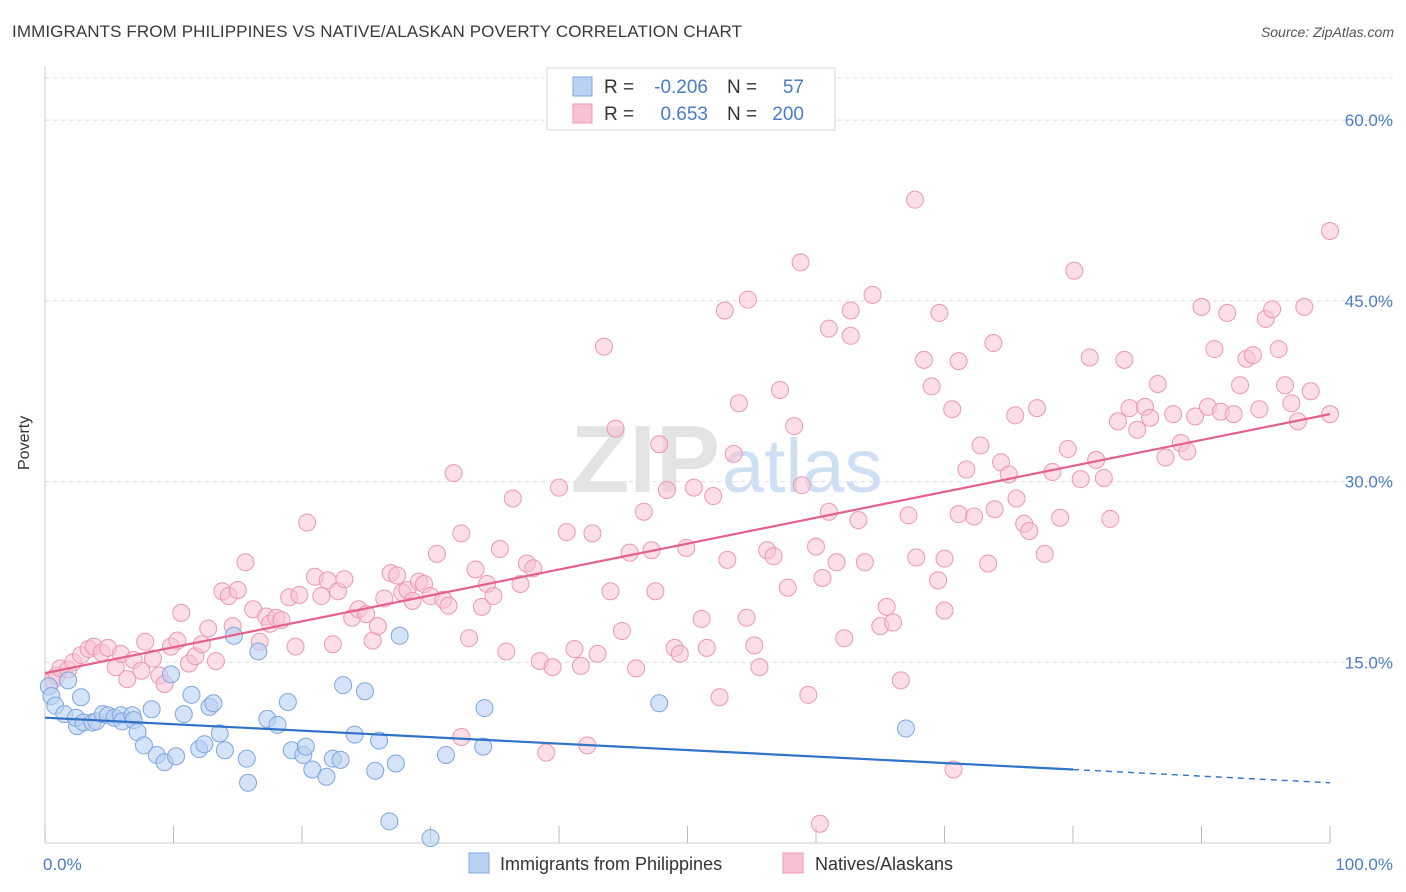 This screenshot has height=892, width=1406. Describe the element at coordinates (1369, 482) in the screenshot. I see `y-tick-label: 30.0%` at that location.